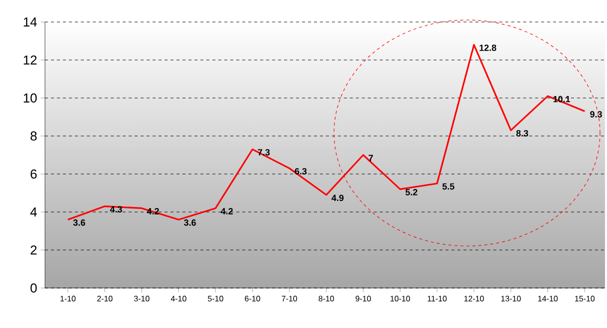 The height and width of the screenshot is (328, 607). Describe the element at coordinates (264, 152) in the screenshot. I see `data-label: 7.3` at that location.